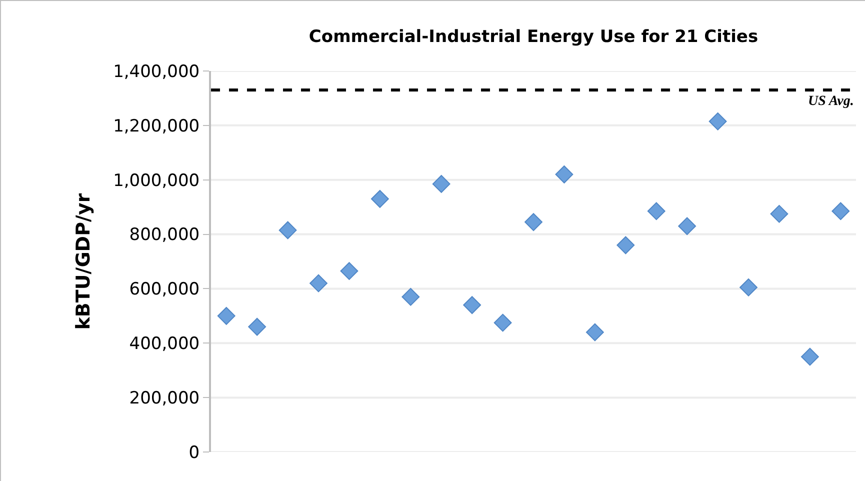 The width and height of the screenshot is (865, 481). I want to click on y-tick-label: 200,000, so click(164, 398).